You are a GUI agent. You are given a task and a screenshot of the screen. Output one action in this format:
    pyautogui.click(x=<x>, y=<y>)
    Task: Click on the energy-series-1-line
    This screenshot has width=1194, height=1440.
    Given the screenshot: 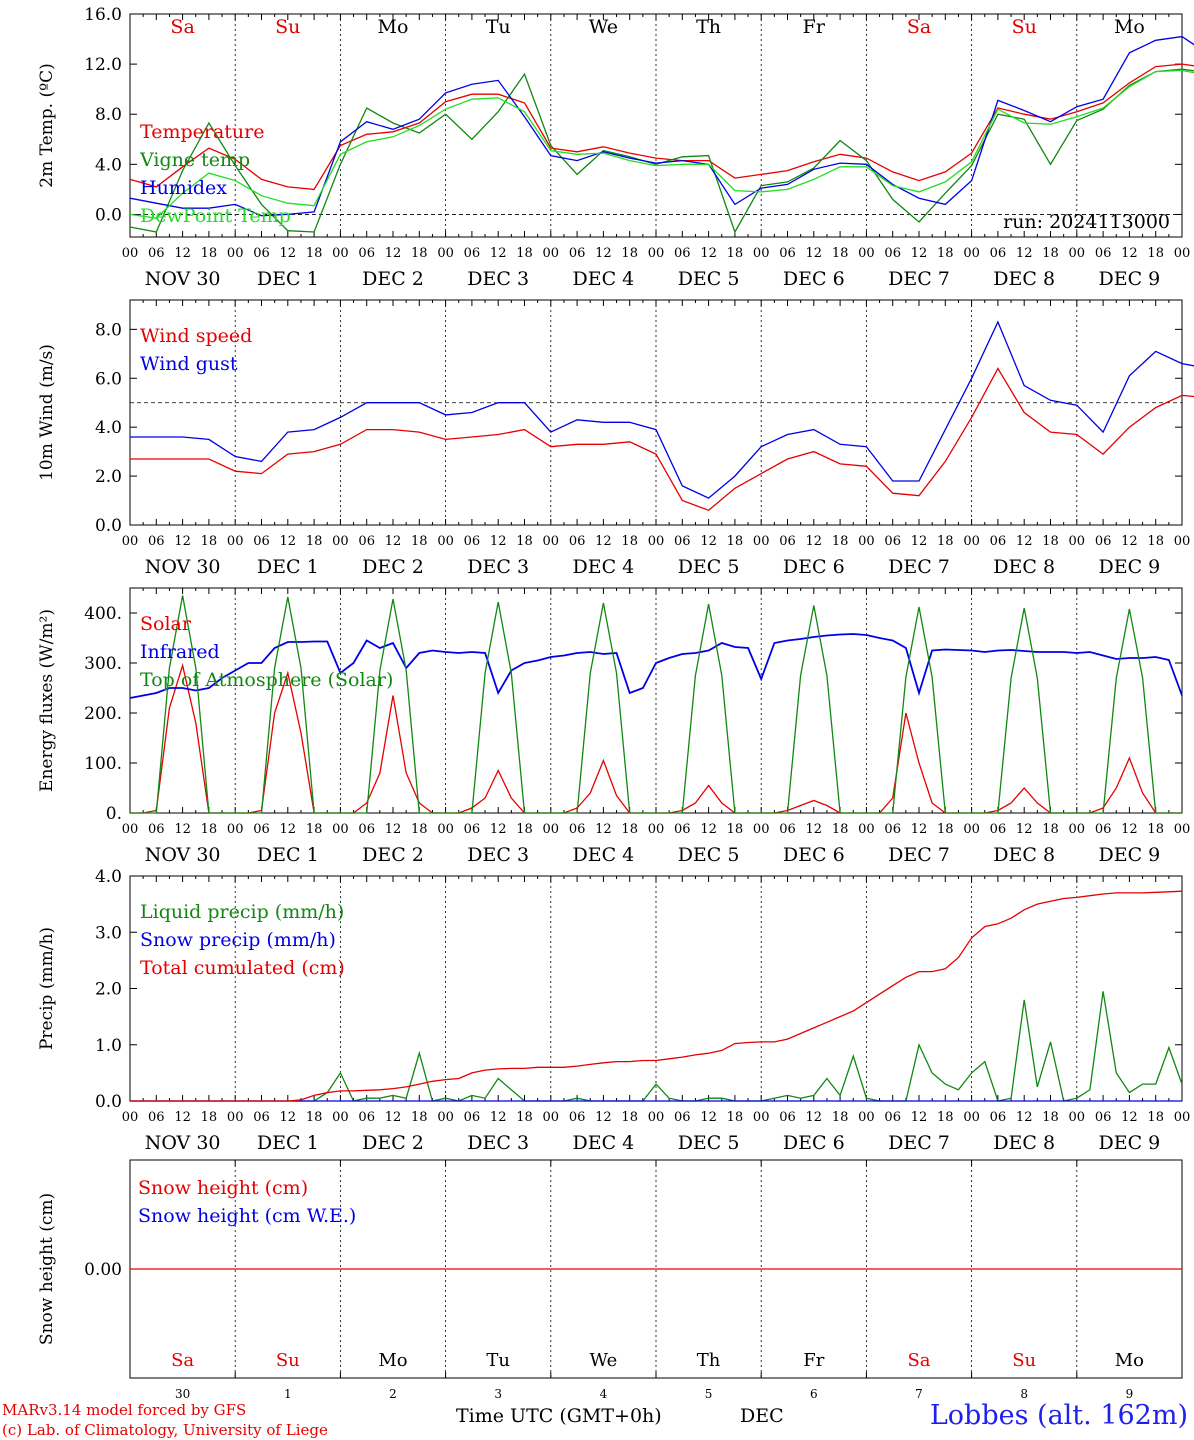 What is the action you would take?
    pyautogui.click(x=656, y=666)
    